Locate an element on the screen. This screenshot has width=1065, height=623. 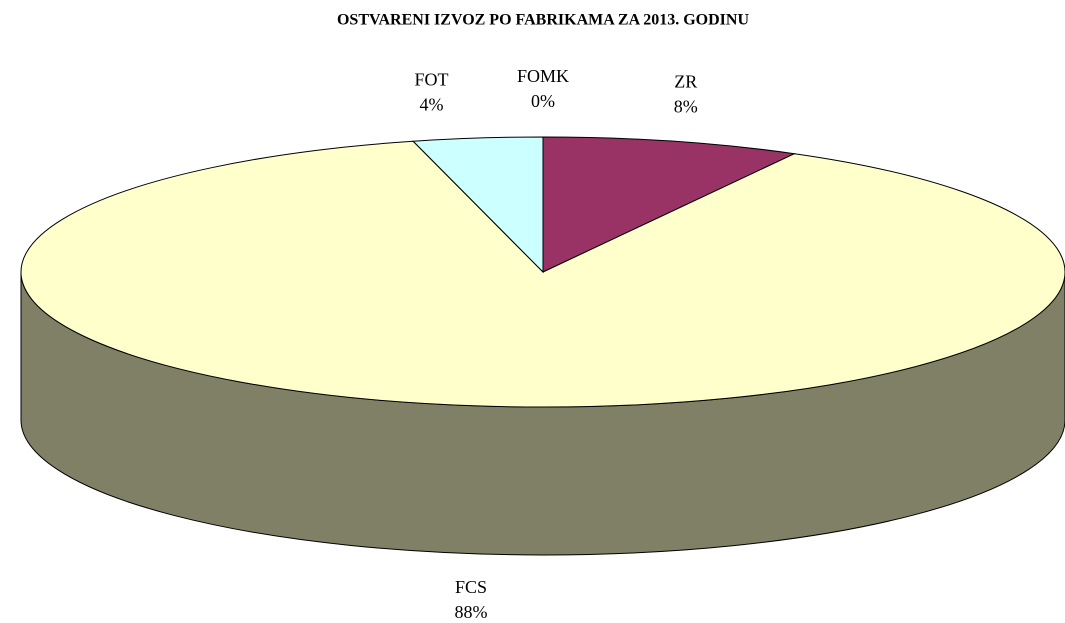
slice-value: 0% is located at coordinates (543, 101).